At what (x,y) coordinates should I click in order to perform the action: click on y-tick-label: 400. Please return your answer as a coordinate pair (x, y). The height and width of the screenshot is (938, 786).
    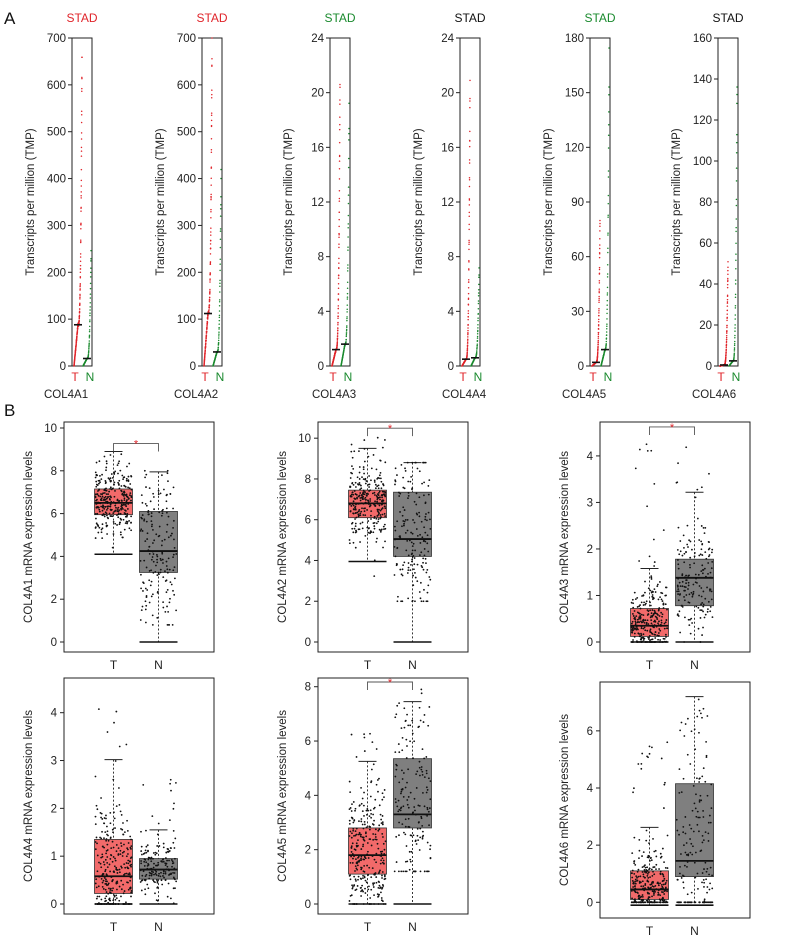
    Looking at the image, I should click on (186, 180).